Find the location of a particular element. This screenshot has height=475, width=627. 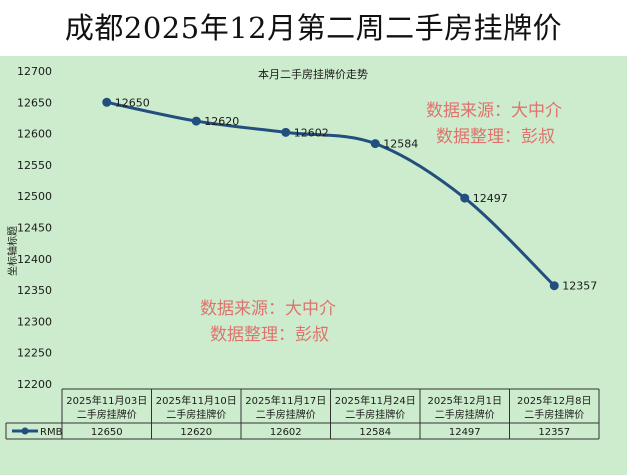

y-tick-label: 12400 is located at coordinates (34, 259).